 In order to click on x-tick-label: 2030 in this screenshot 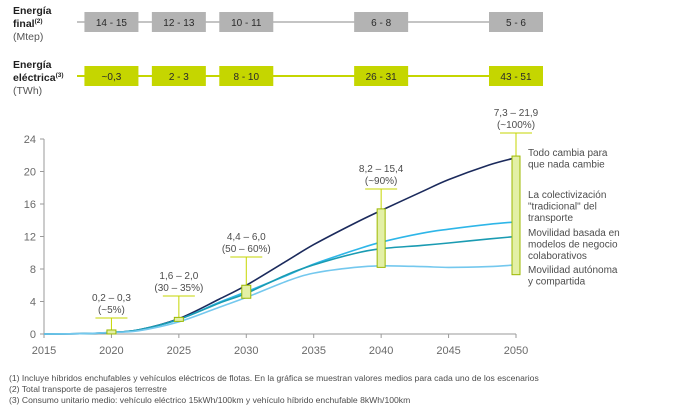, I will do `click(246, 351)`.